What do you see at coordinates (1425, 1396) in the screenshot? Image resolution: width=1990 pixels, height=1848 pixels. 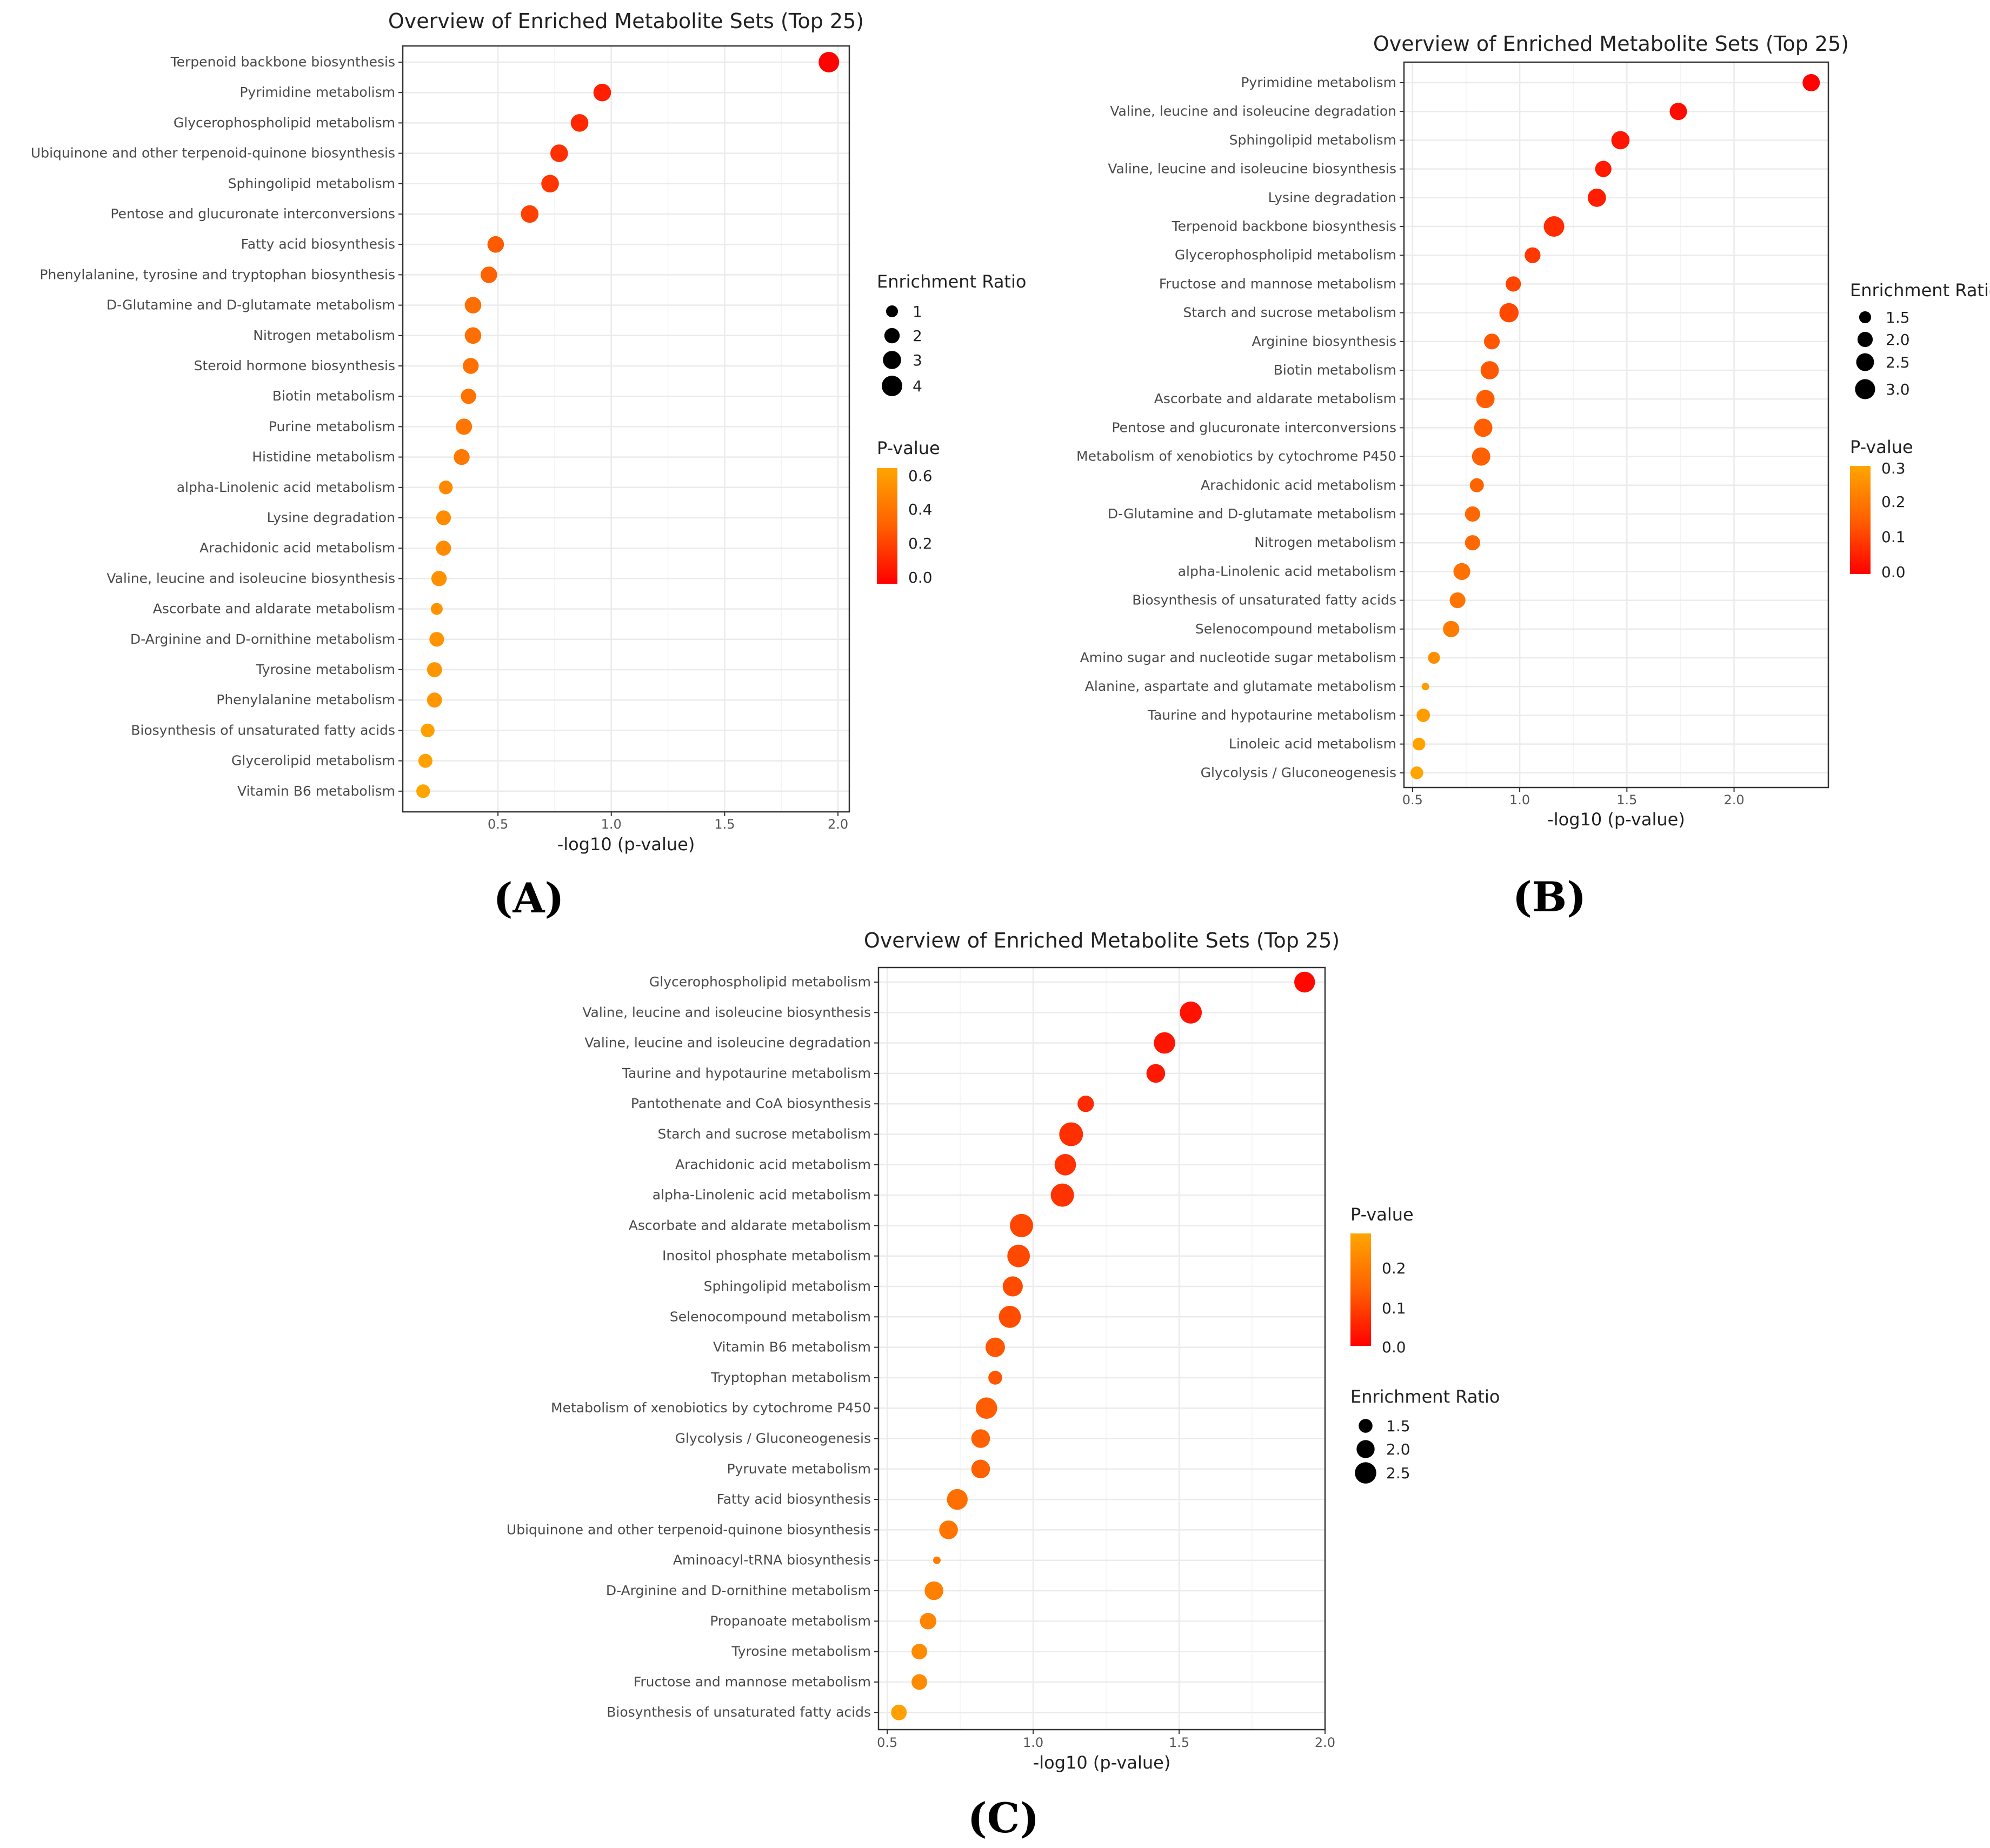 I see `size-legend-title: Enrichment Ratio` at bounding box center [1425, 1396].